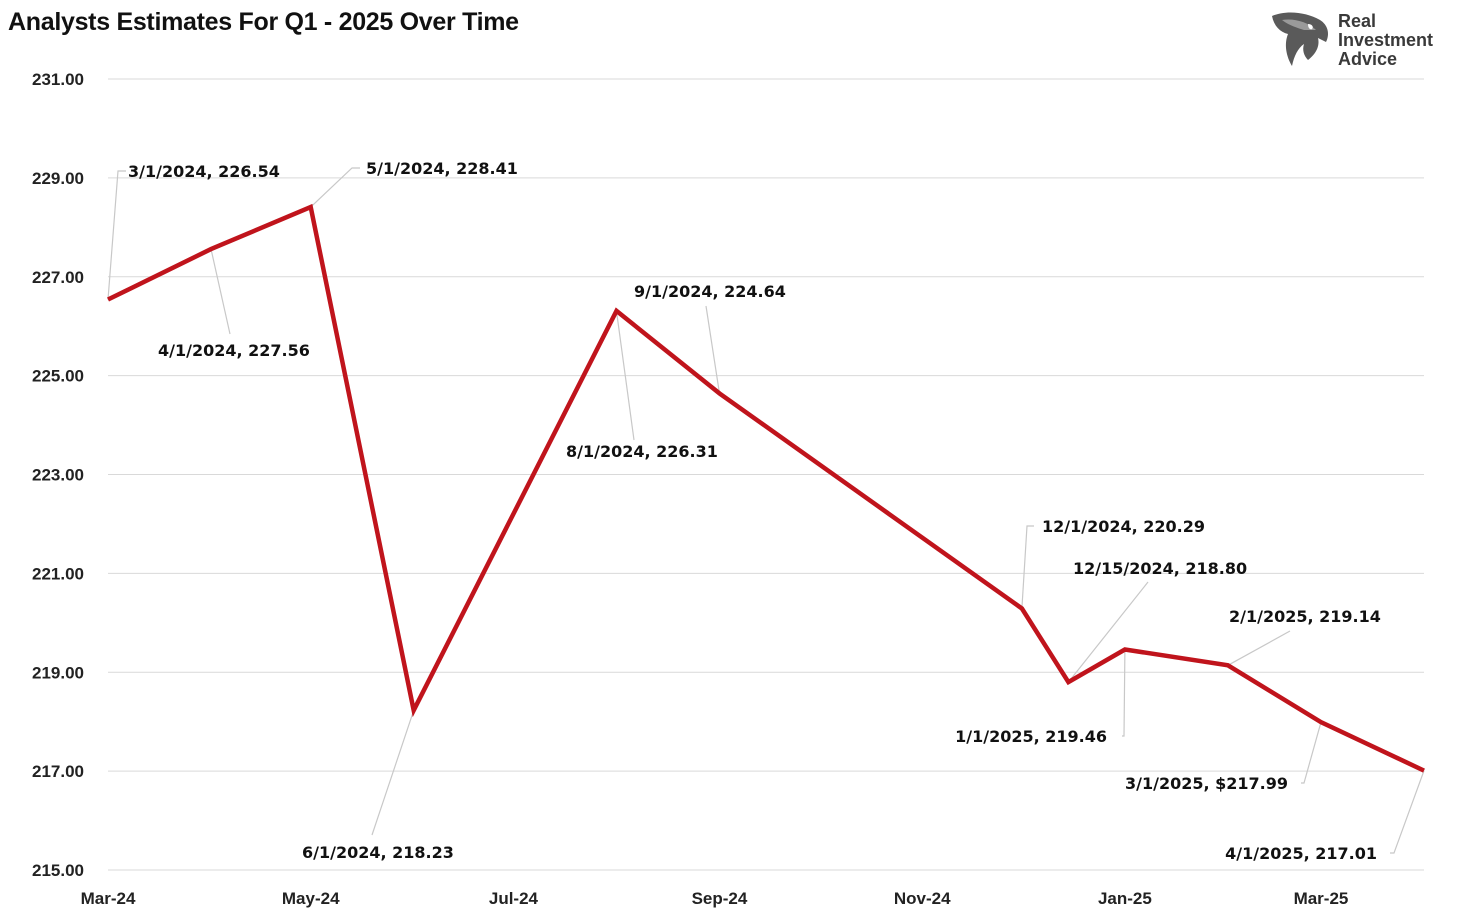 This screenshot has width=1478, height=924. I want to click on y-tick-label: 221.00, so click(58, 573).